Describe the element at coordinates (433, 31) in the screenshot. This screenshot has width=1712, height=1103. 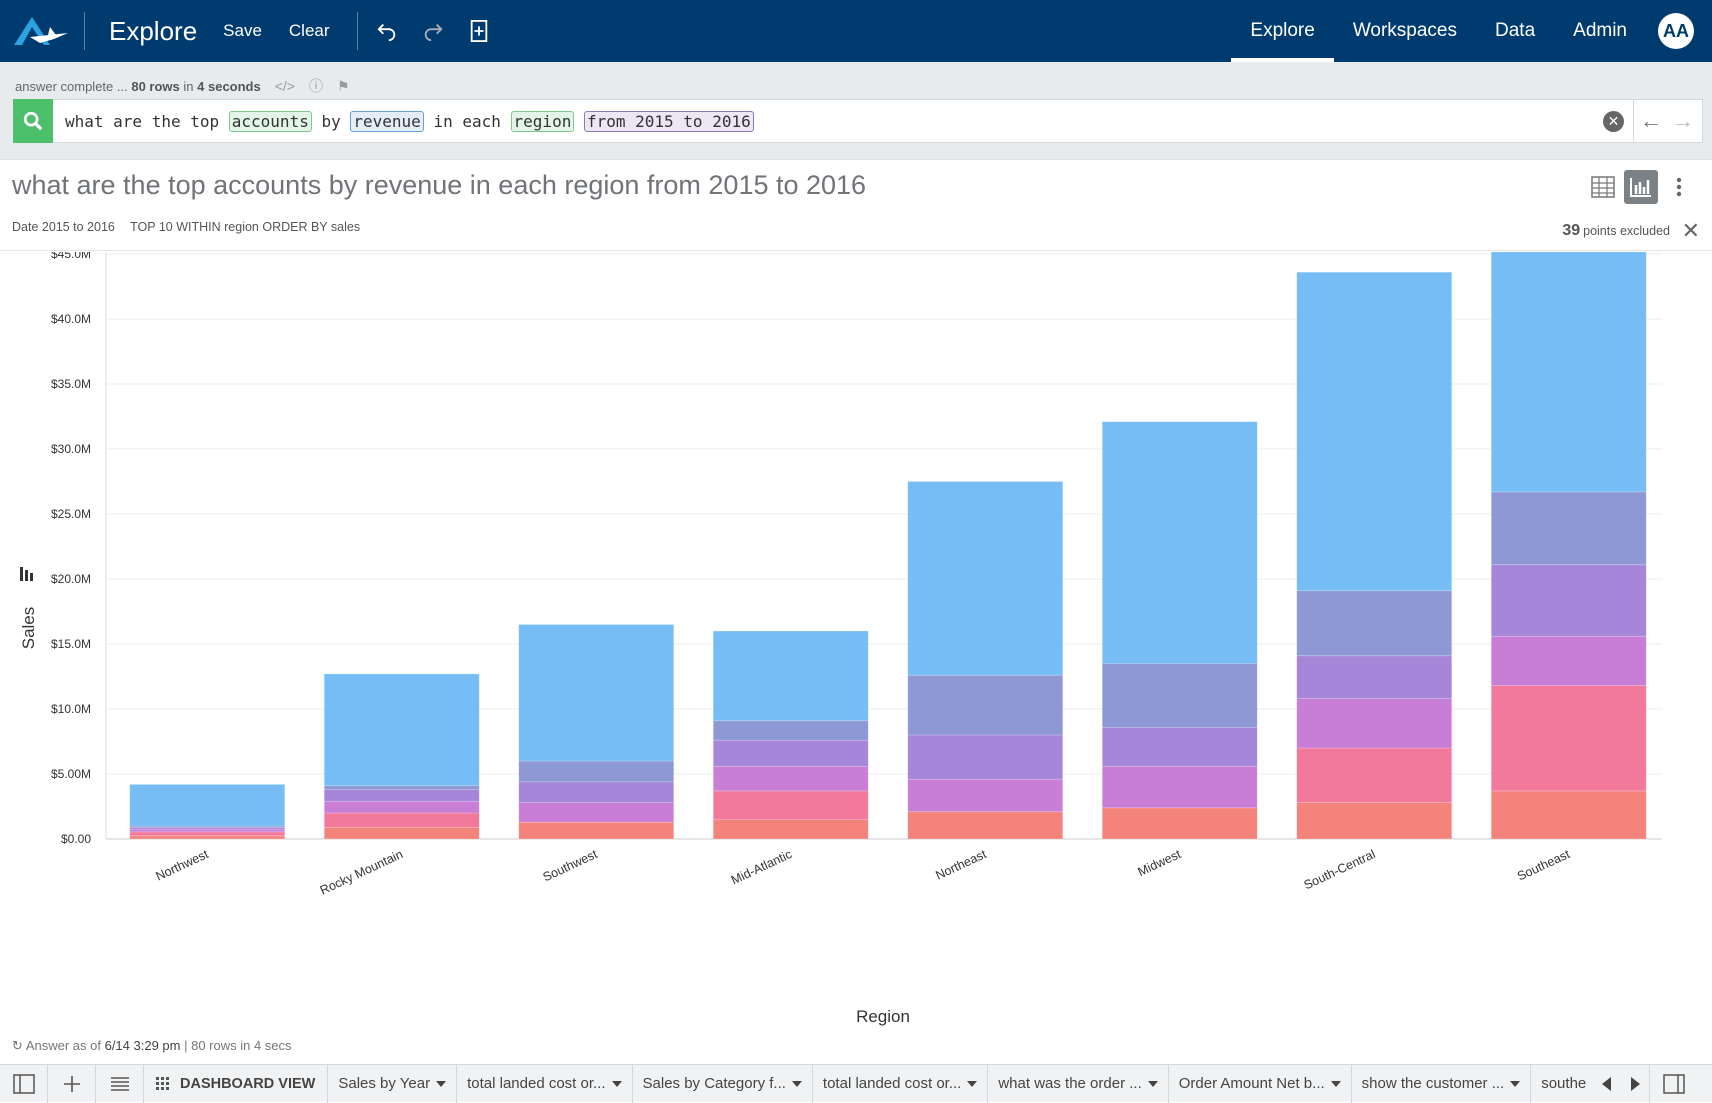
I see `redo-icon` at that location.